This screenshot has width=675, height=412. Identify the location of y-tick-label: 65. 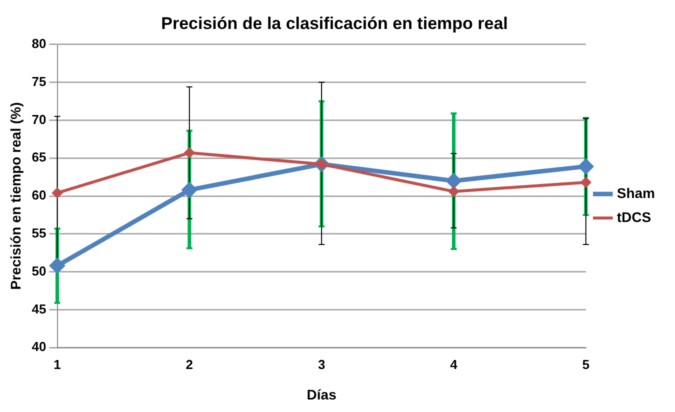
(39, 157).